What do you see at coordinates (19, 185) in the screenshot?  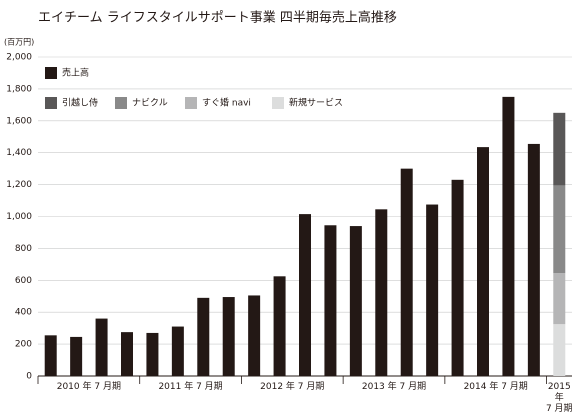 I see `y-tick-label: 1,200` at bounding box center [19, 185].